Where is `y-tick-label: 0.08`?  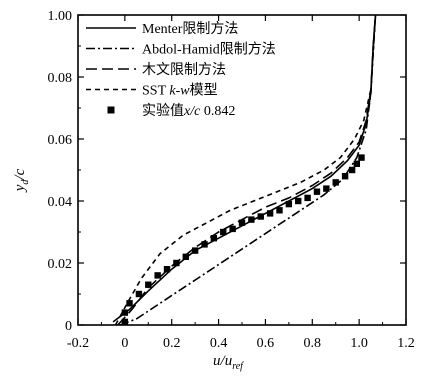 y-tick-label: 0.08 is located at coordinates (60, 78).